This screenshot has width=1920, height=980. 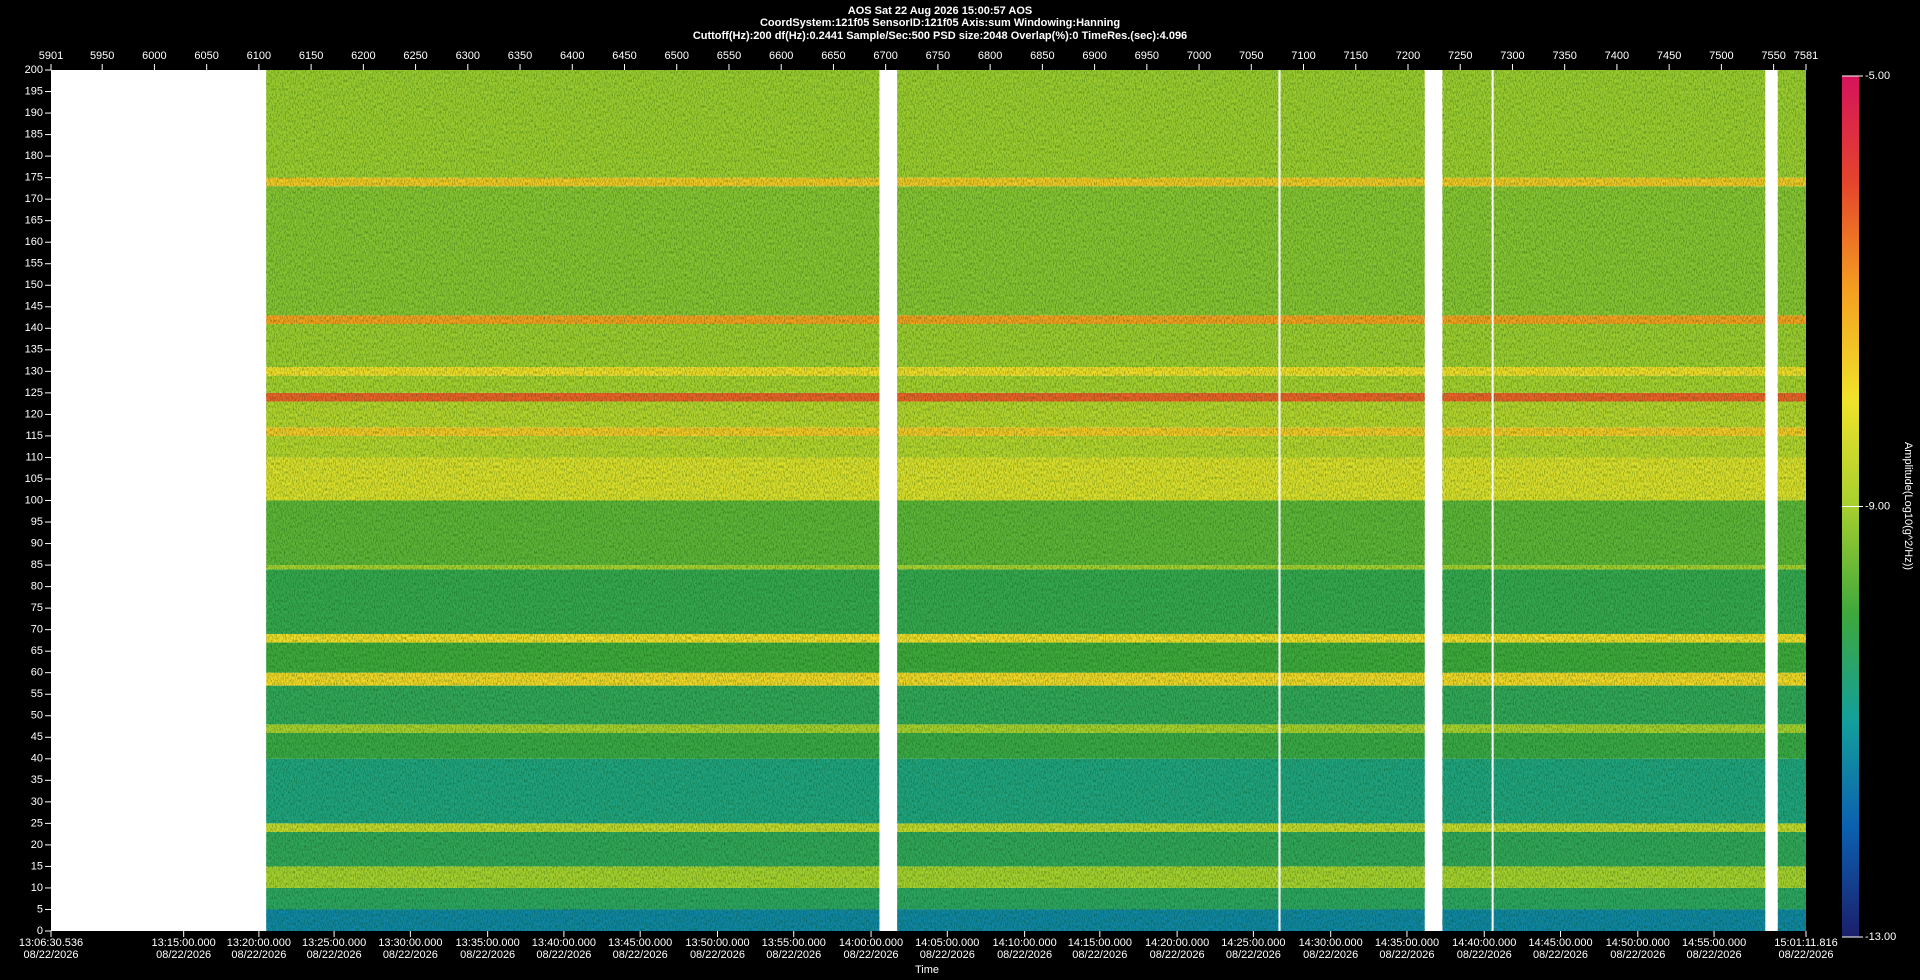 I want to click on y-tick-label: 95, so click(x=37, y=522).